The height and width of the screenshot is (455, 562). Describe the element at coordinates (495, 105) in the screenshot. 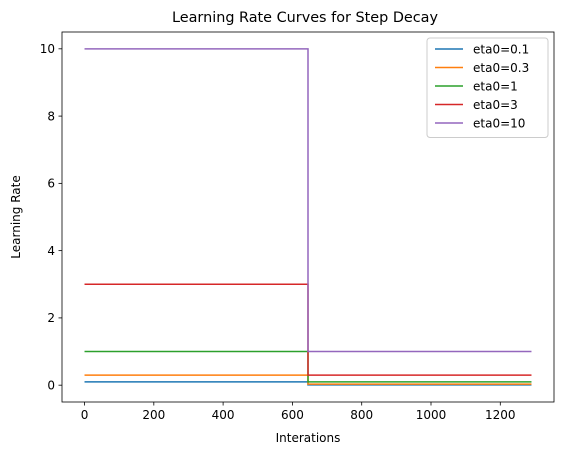

I see `legend-label-3: eta0=3` at that location.